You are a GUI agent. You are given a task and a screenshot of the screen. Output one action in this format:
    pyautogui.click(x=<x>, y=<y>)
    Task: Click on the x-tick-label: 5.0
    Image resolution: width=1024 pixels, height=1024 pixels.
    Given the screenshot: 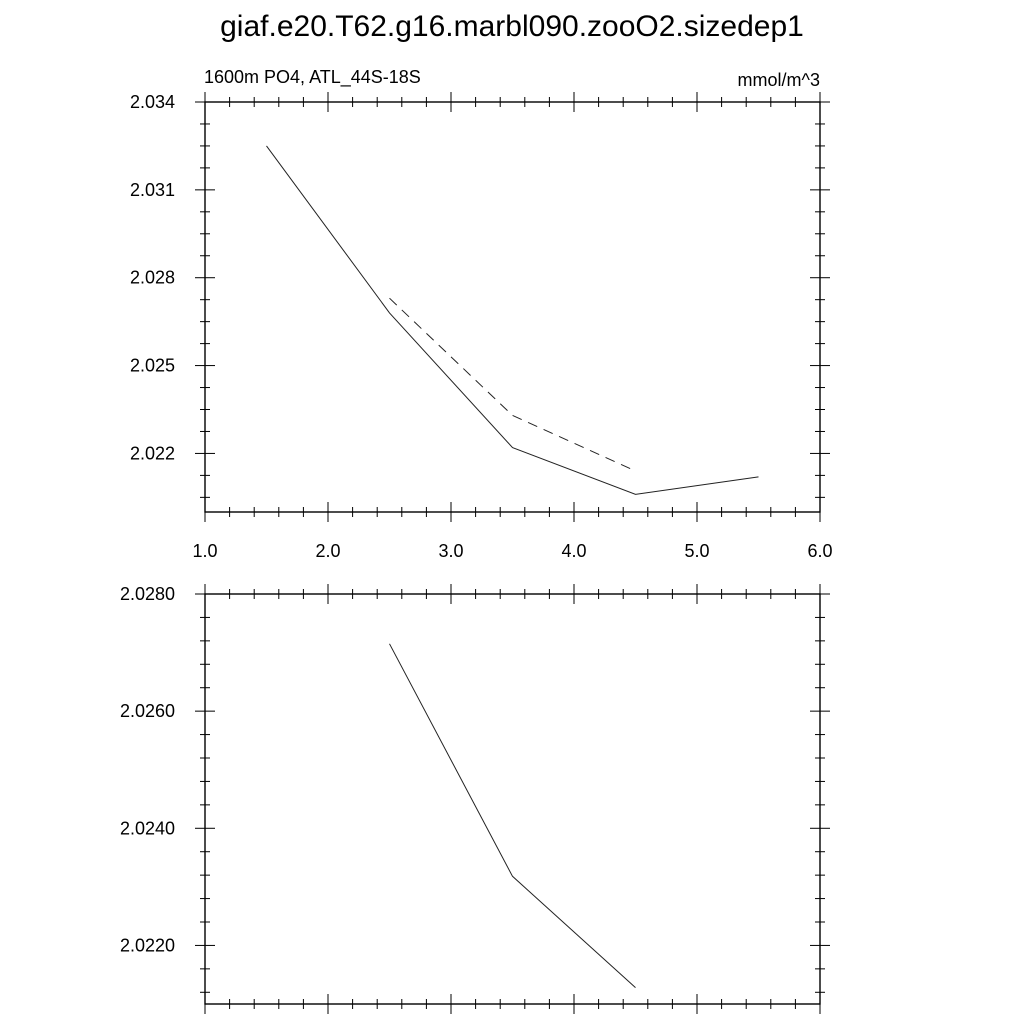 What is the action you would take?
    pyautogui.click(x=696, y=551)
    